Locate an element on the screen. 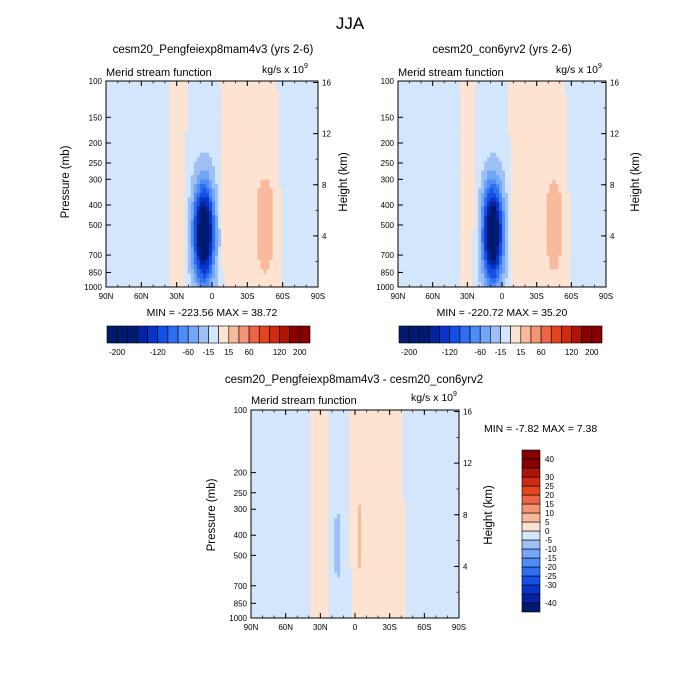  colorbar-label: 120 is located at coordinates (280, 352).